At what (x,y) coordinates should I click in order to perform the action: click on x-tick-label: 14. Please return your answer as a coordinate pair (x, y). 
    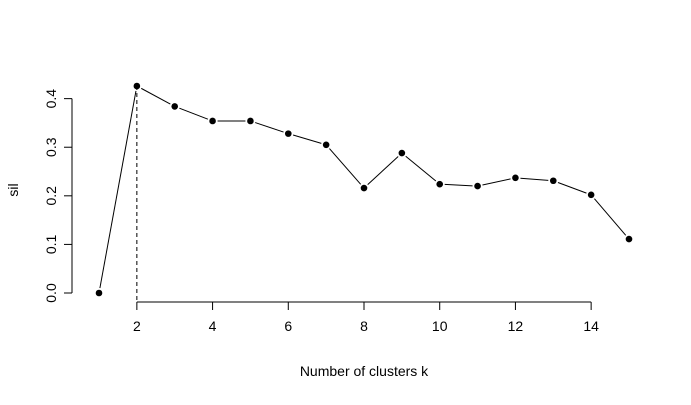
    Looking at the image, I should click on (591, 326).